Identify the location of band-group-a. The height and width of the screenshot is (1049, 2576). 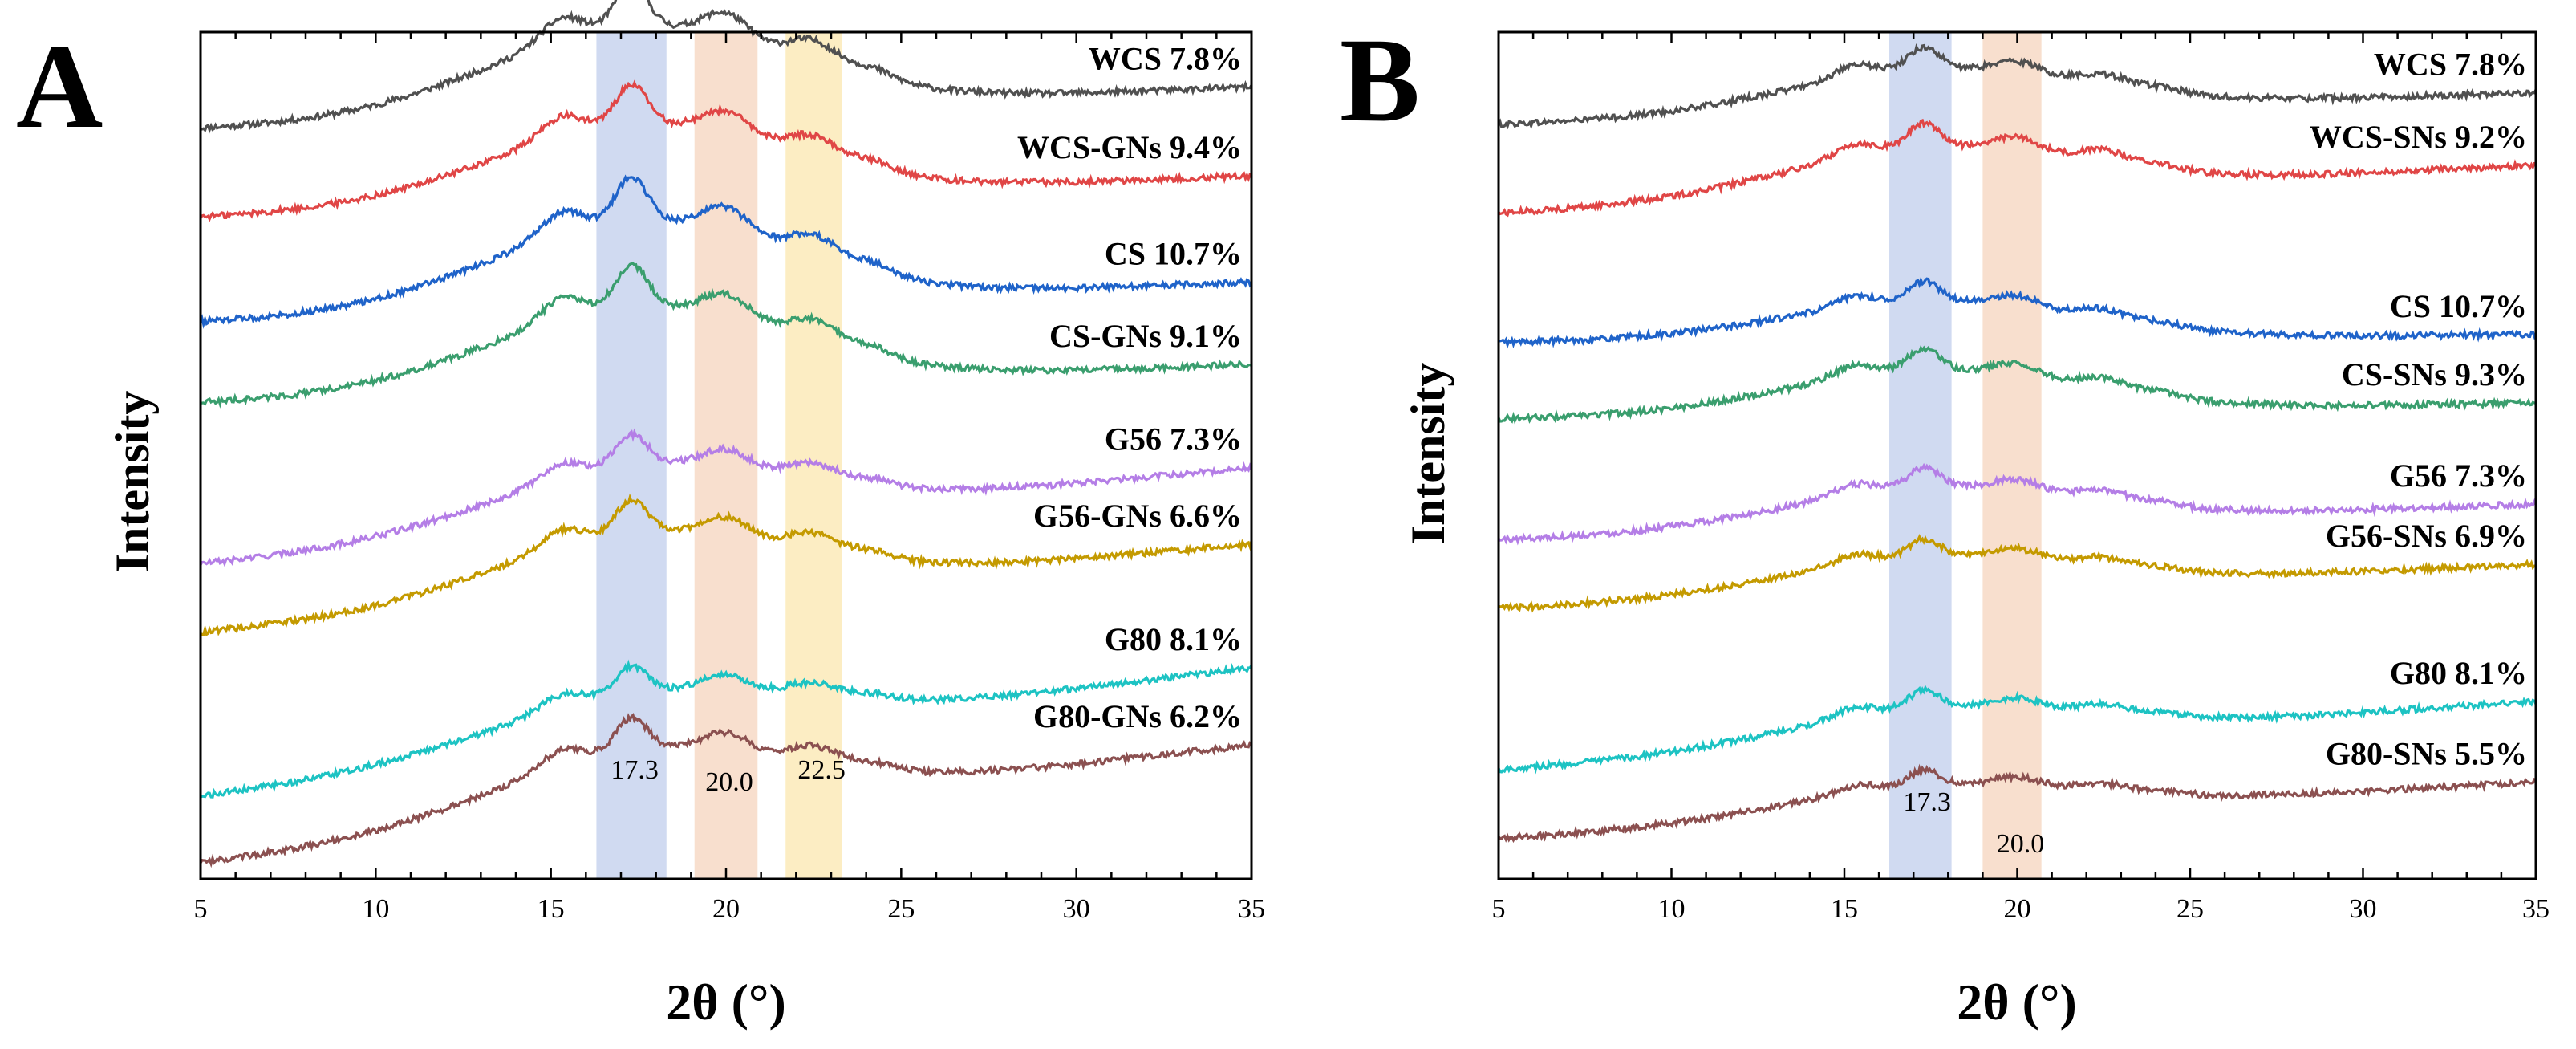
(719, 455).